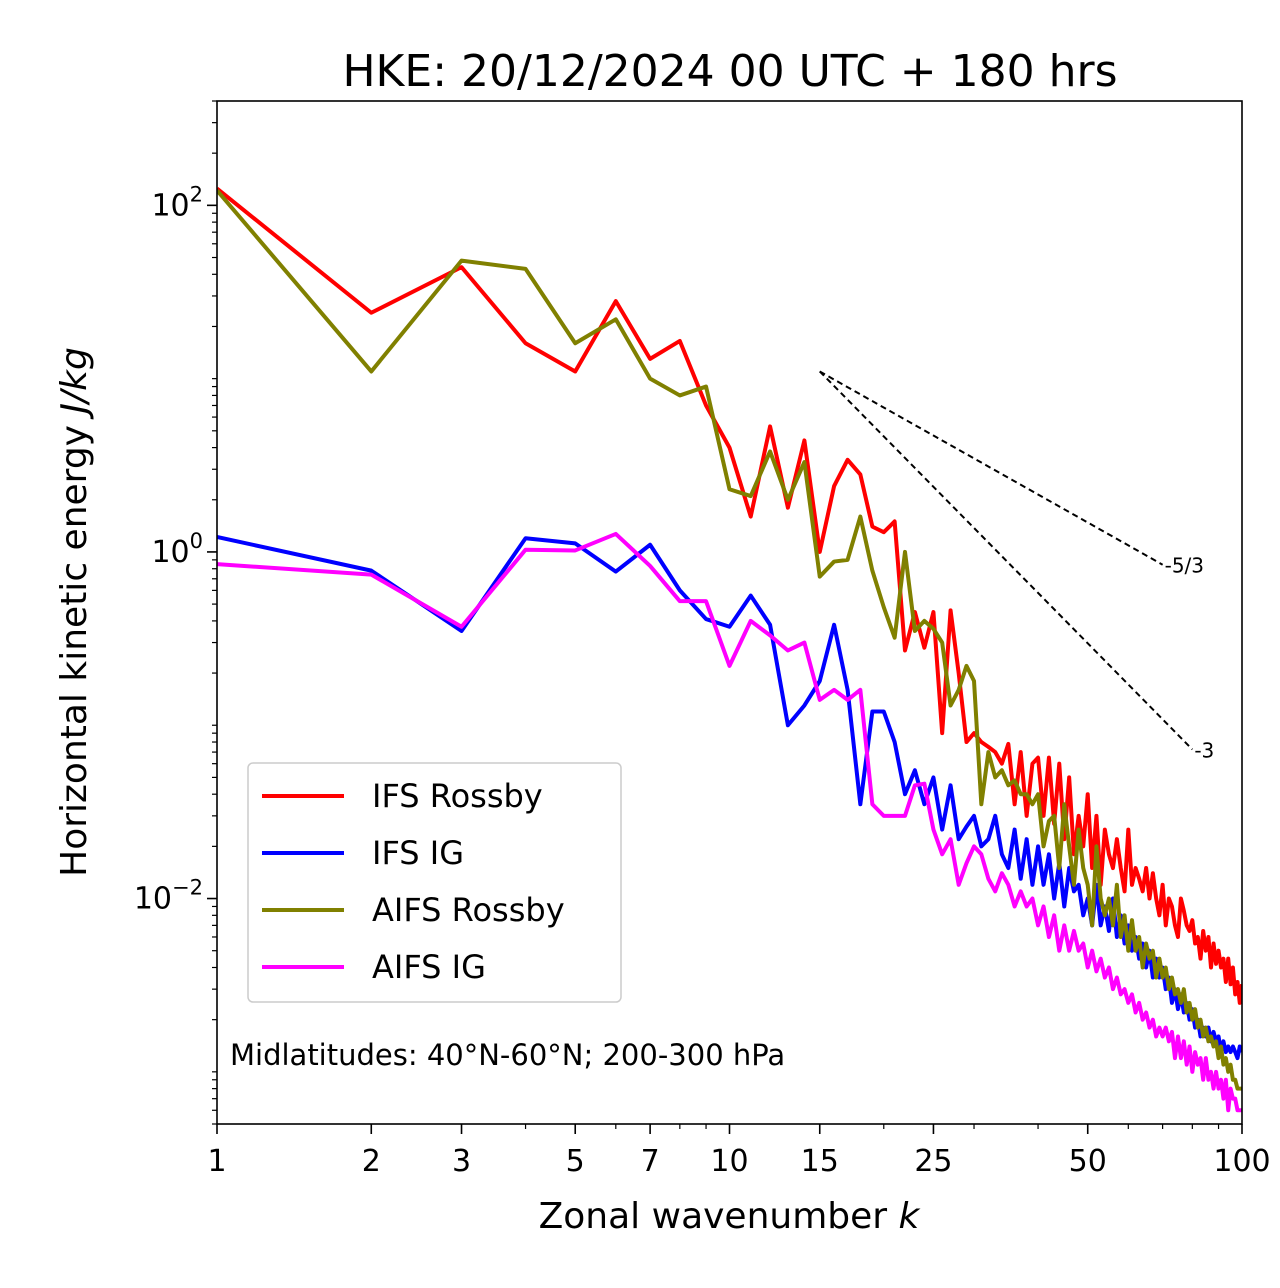 This screenshot has width=1280, height=1288. Describe the element at coordinates (575, 1161) in the screenshot. I see `x-tick-label: 5` at that location.